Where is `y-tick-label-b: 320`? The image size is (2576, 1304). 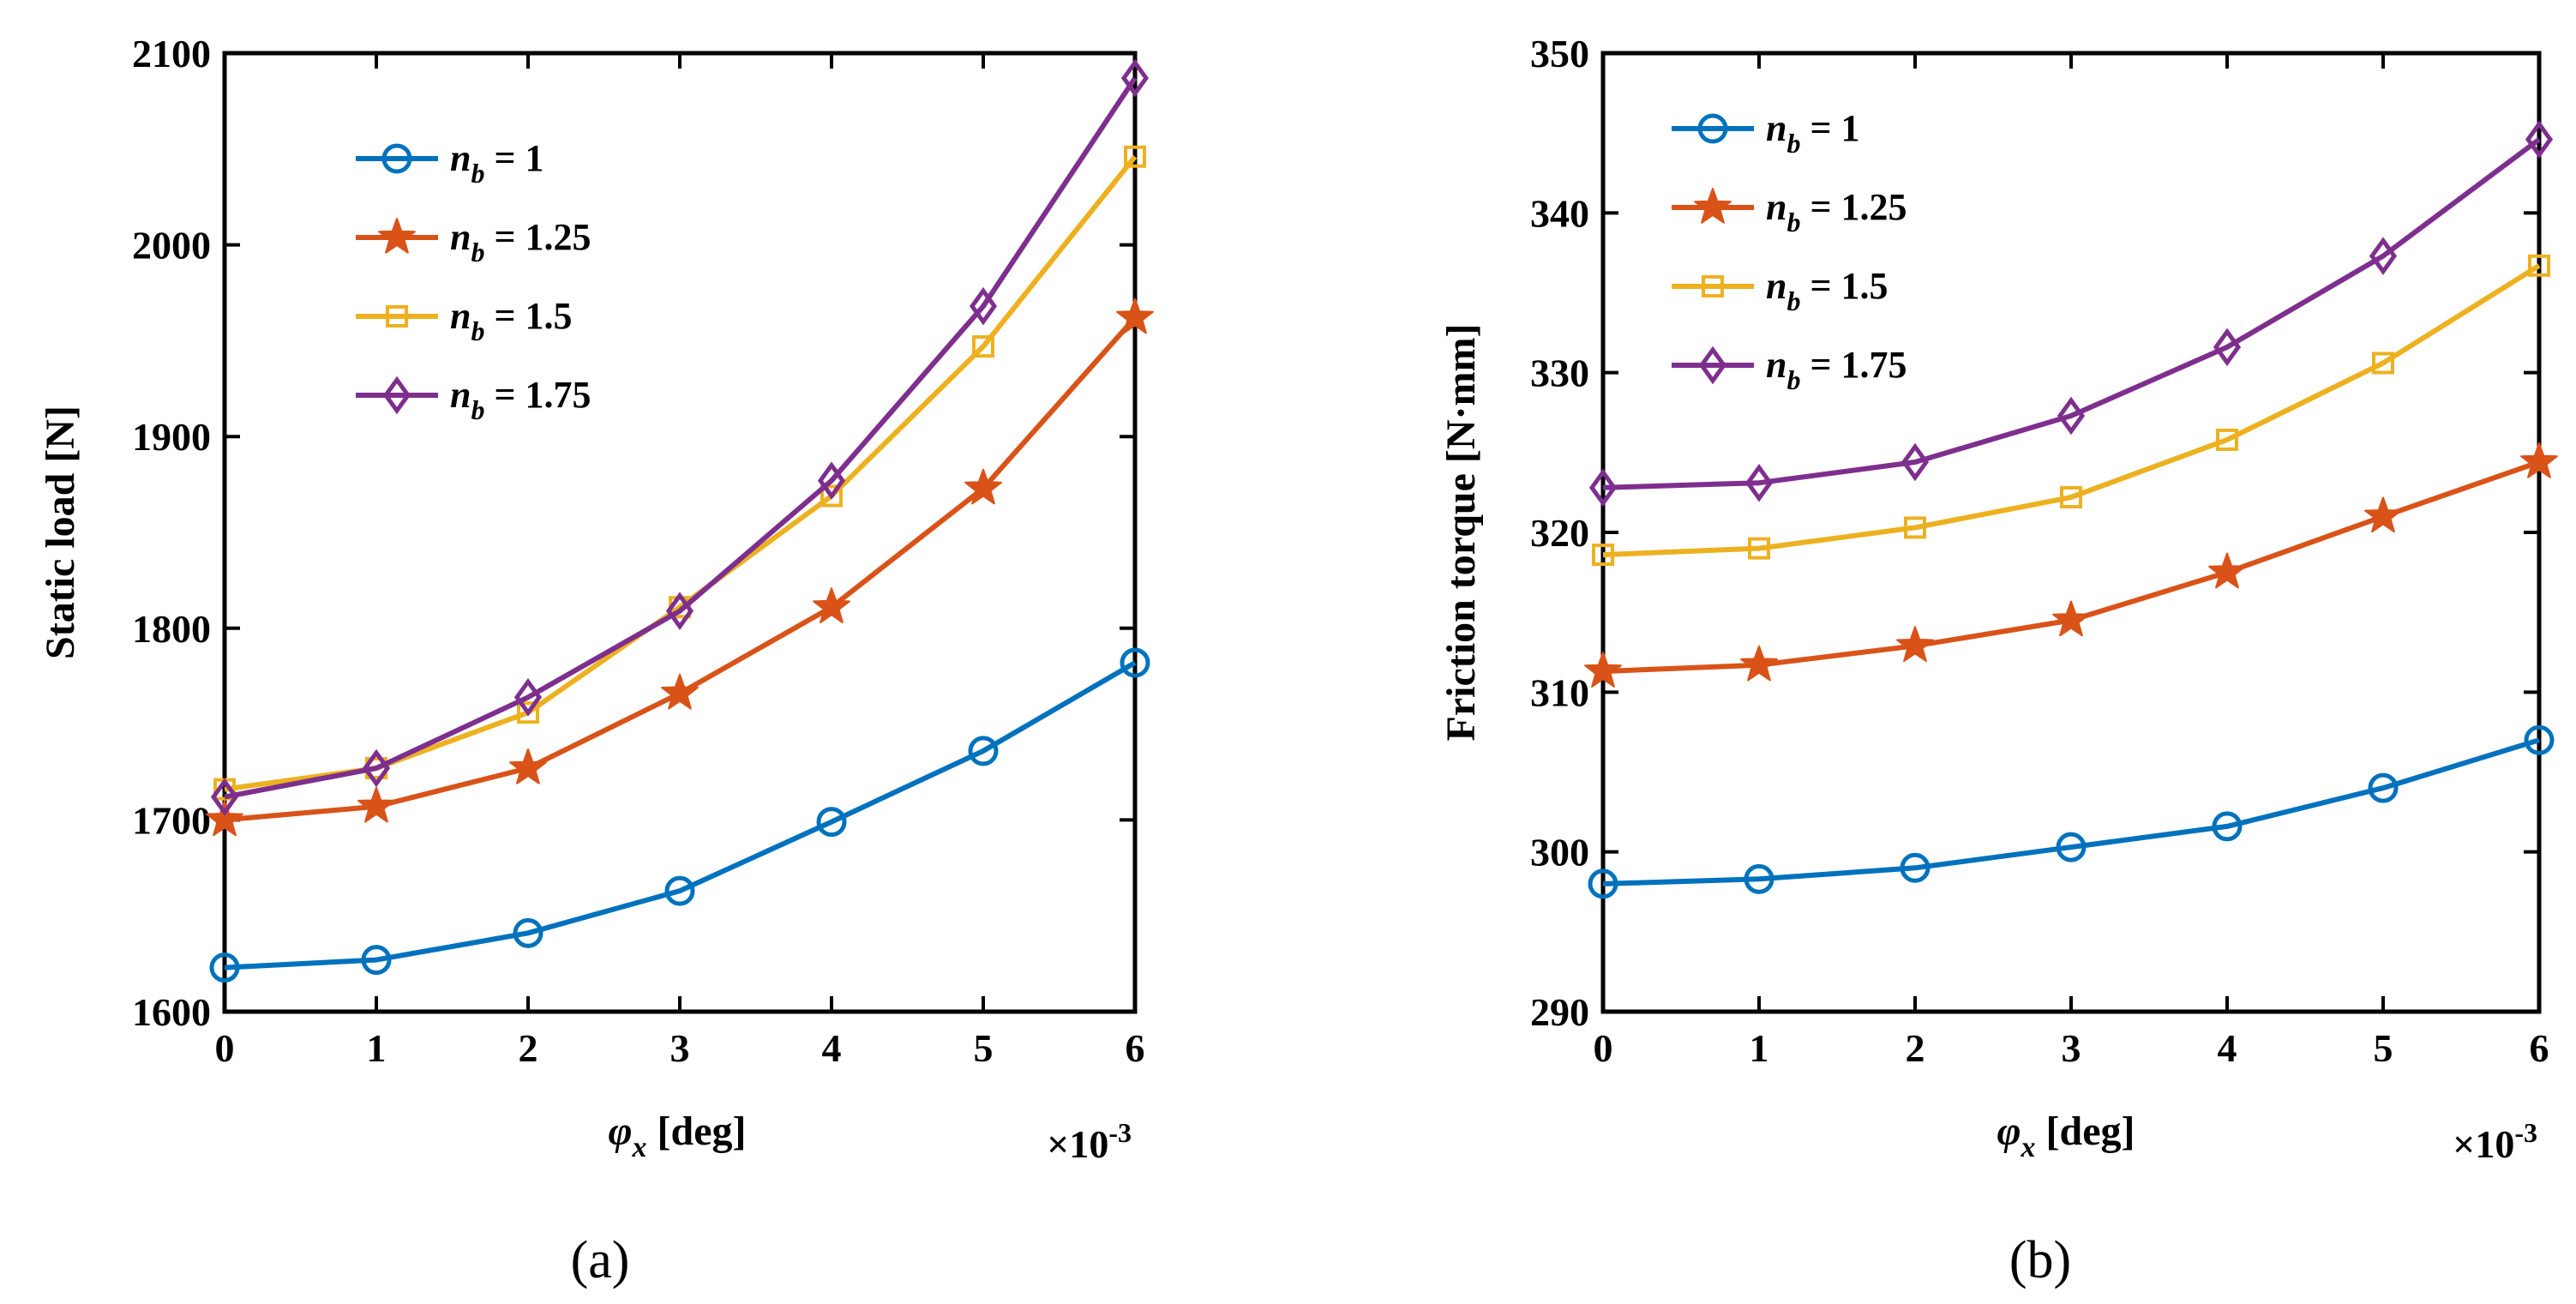 y-tick-label-b: 320 is located at coordinates (1559, 533).